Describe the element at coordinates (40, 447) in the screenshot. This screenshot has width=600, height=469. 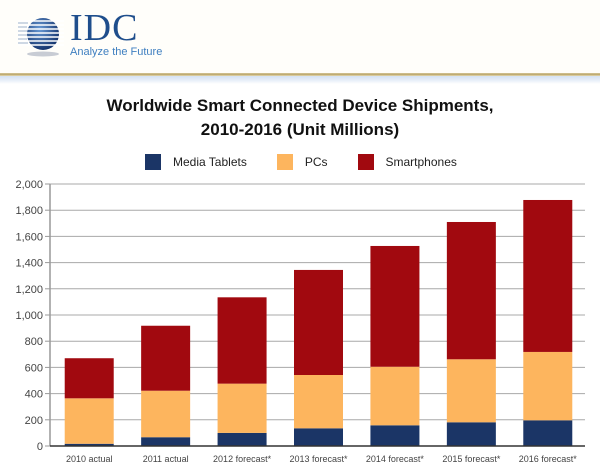
I see `y-tick-label: 0` at that location.